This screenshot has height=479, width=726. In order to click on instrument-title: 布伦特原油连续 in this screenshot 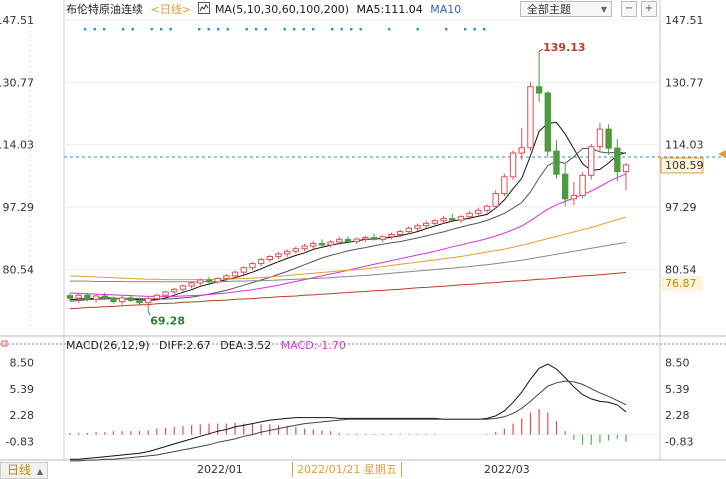, I will do `click(104, 9)`.